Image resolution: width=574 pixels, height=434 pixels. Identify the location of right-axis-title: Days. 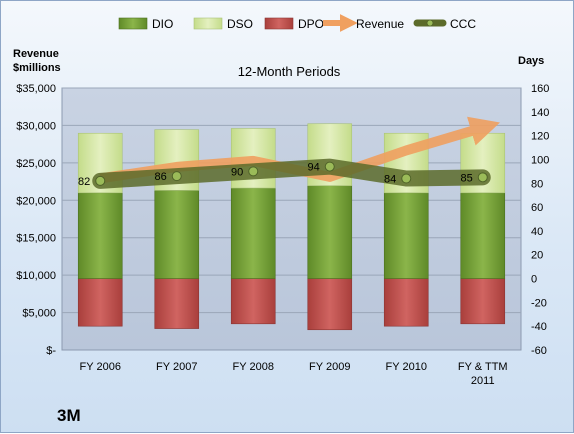
(531, 61).